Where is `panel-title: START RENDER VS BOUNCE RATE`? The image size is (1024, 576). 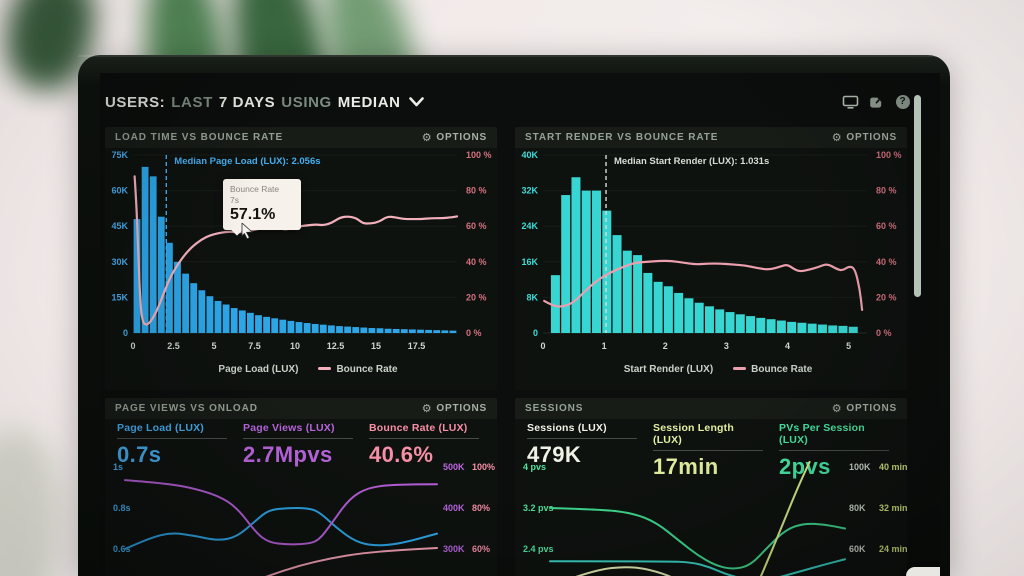 panel-title: START RENDER VS BOUNCE RATE is located at coordinates (622, 137).